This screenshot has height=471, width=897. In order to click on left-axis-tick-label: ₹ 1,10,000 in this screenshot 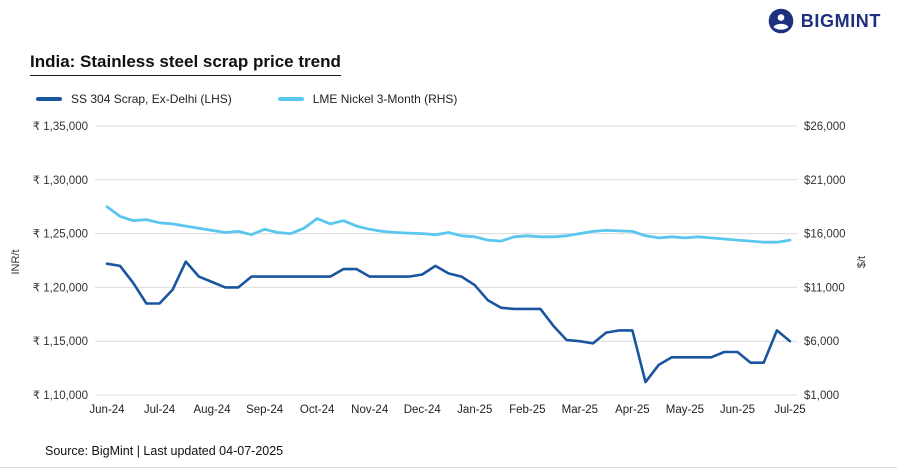, I will do `click(60, 396)`.